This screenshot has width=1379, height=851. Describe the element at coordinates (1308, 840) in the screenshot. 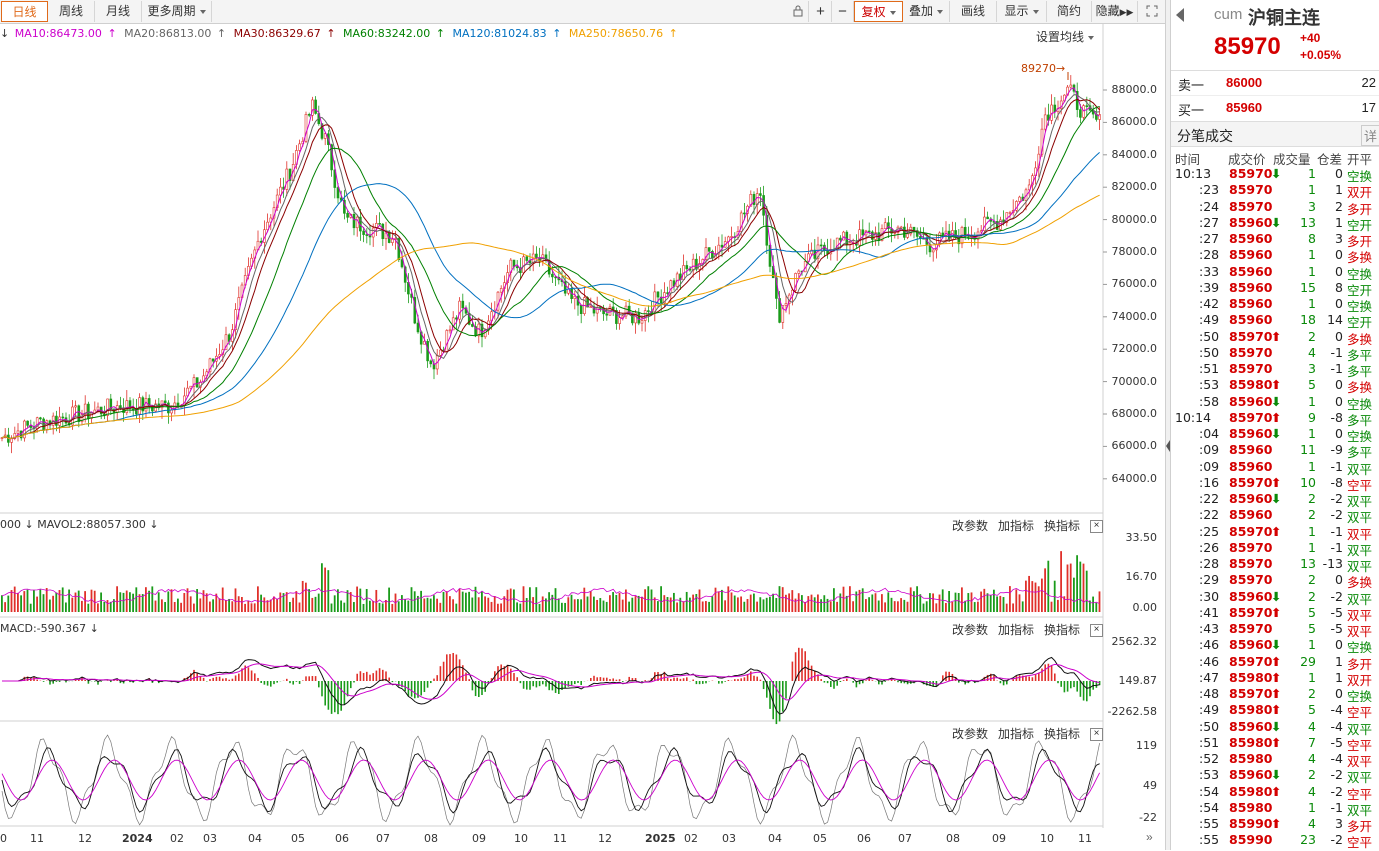

I see `trade-volume: 23` at that location.